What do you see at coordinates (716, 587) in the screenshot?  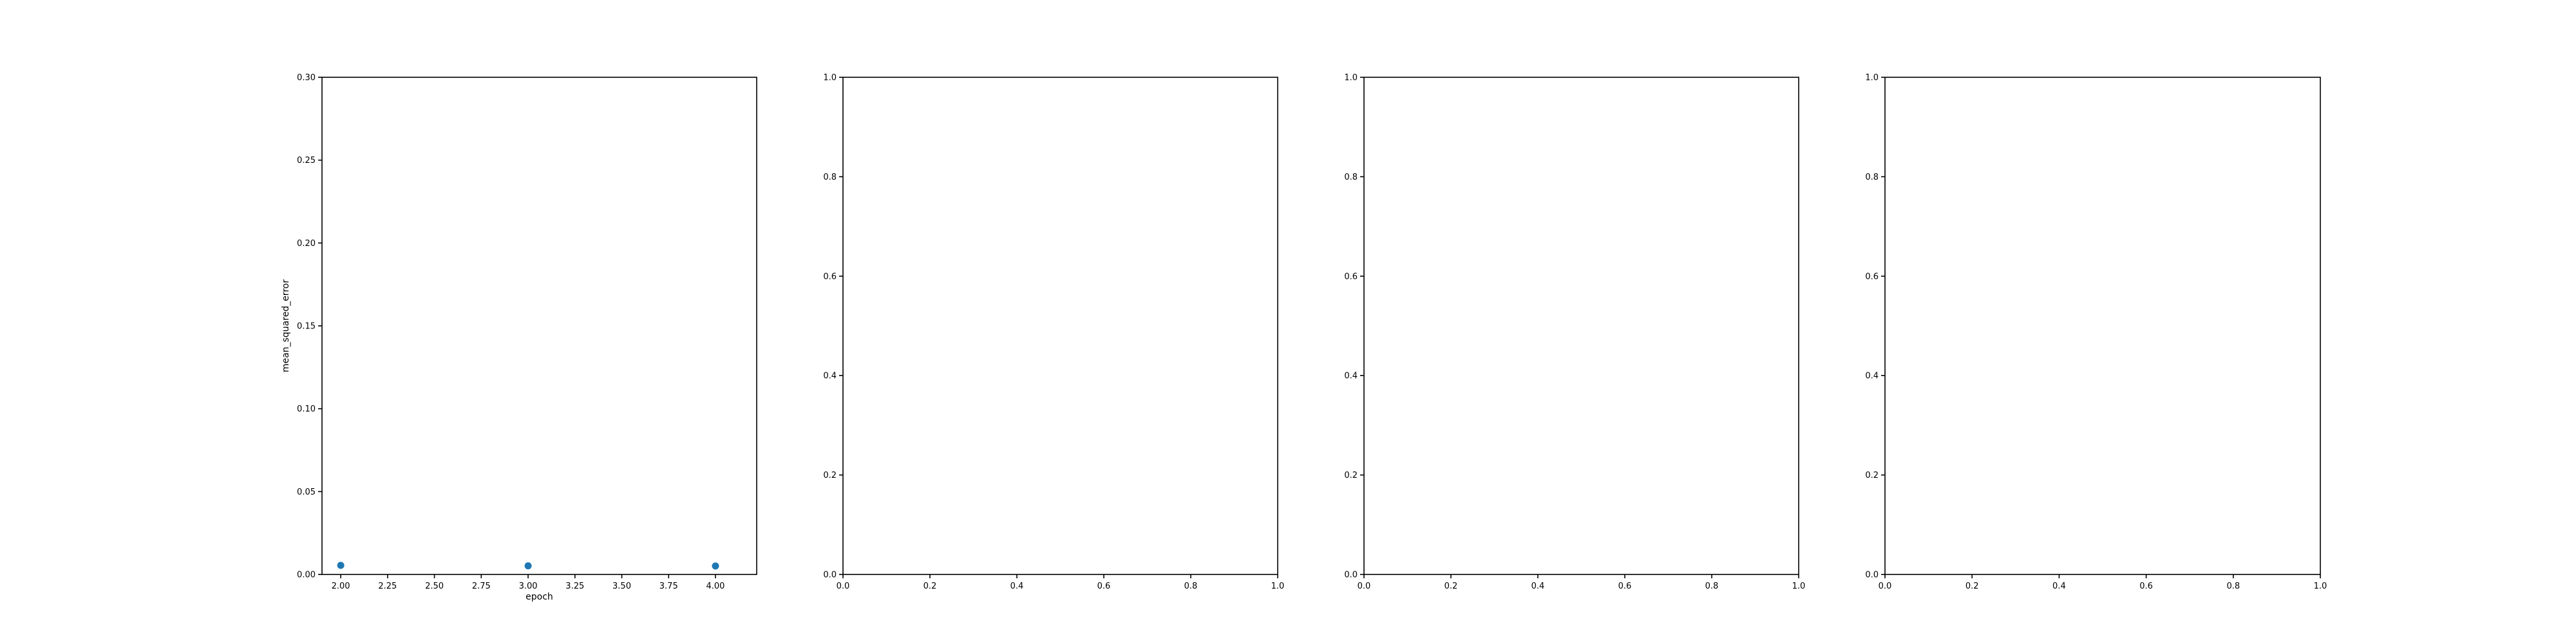 I see `x-tick-label: 4.00` at bounding box center [716, 587].